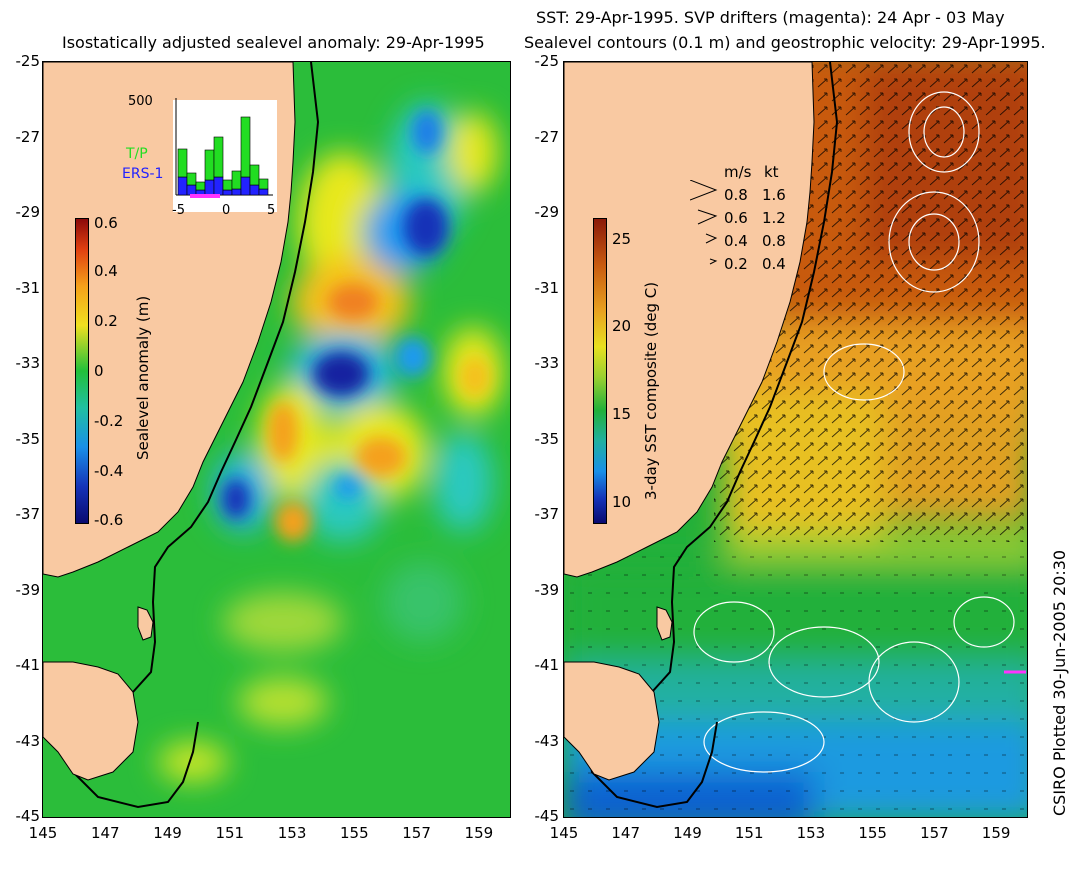 The height and width of the screenshot is (870, 1080). Describe the element at coordinates (547, 438) in the screenshot. I see `right-lat-tick: -35` at that location.